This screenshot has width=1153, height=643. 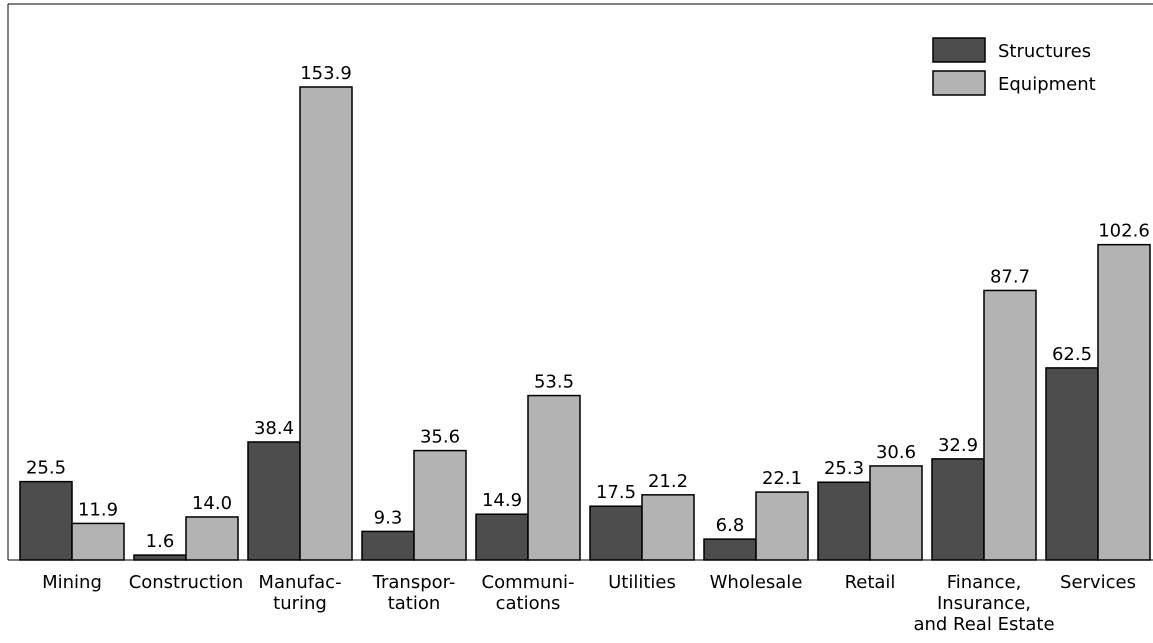 I want to click on legend-label: Structures, so click(x=1044, y=51).